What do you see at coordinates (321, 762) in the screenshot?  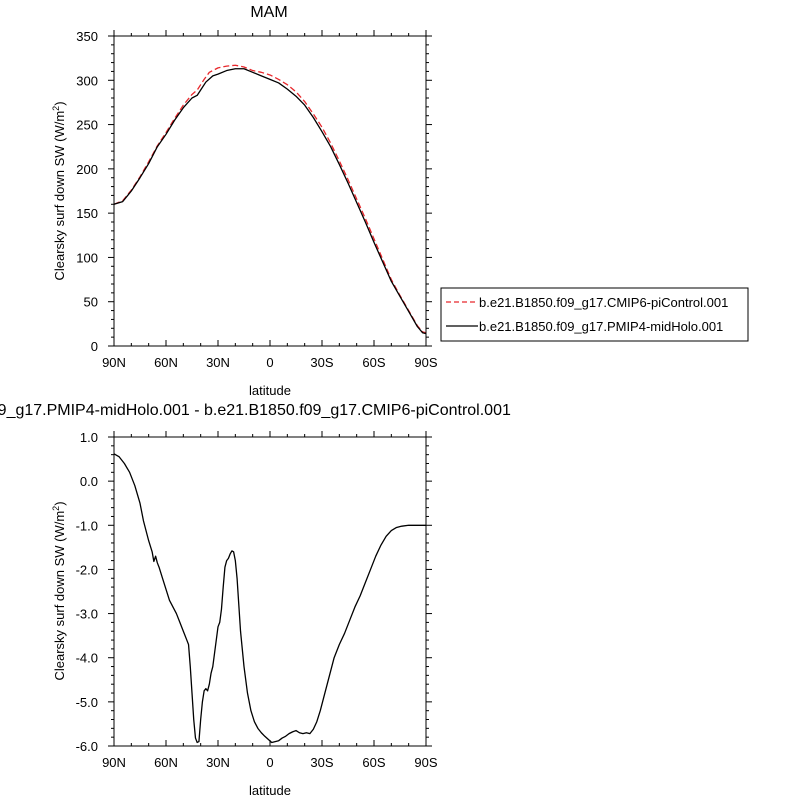 I see `bottom-x-tick-label: 30S` at bounding box center [321, 762].